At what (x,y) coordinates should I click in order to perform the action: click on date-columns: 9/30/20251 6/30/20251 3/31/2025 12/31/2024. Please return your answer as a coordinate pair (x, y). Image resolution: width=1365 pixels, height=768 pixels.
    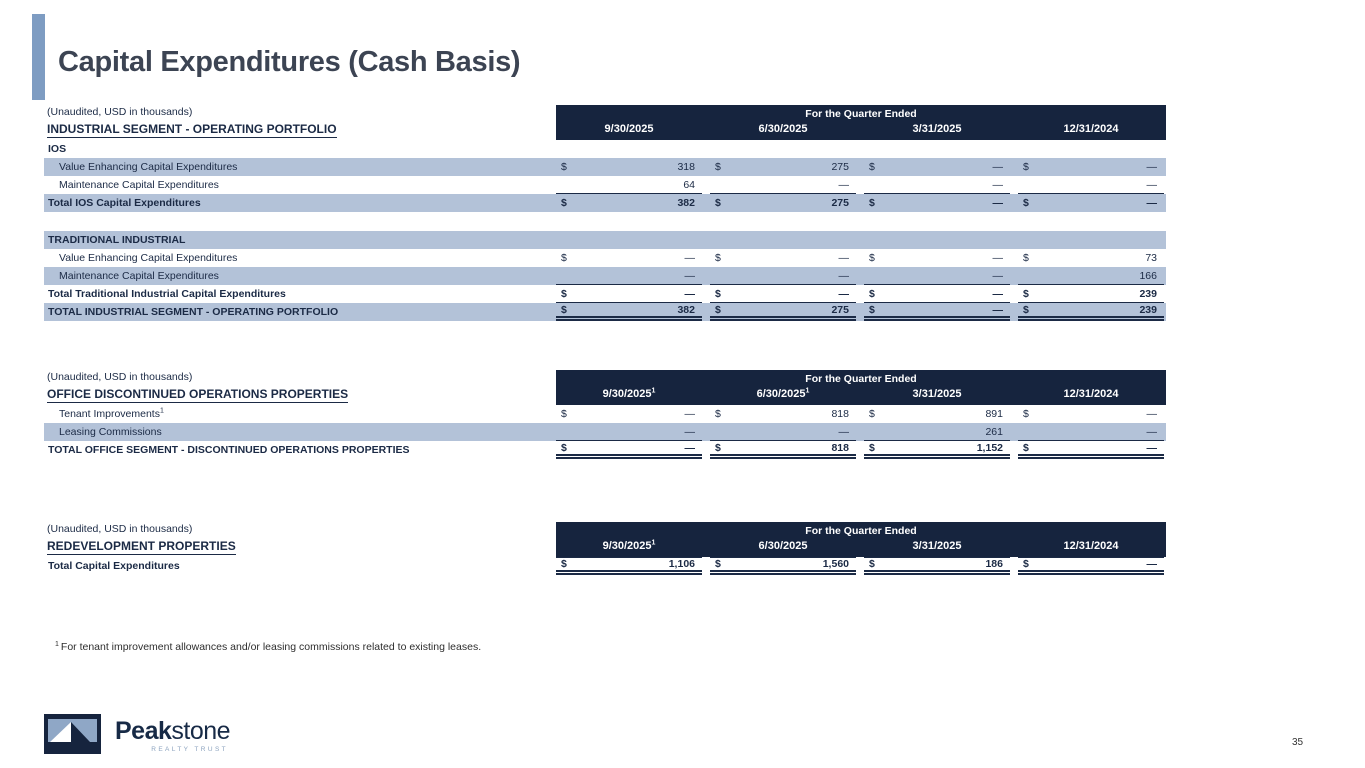
    Looking at the image, I should click on (861, 395).